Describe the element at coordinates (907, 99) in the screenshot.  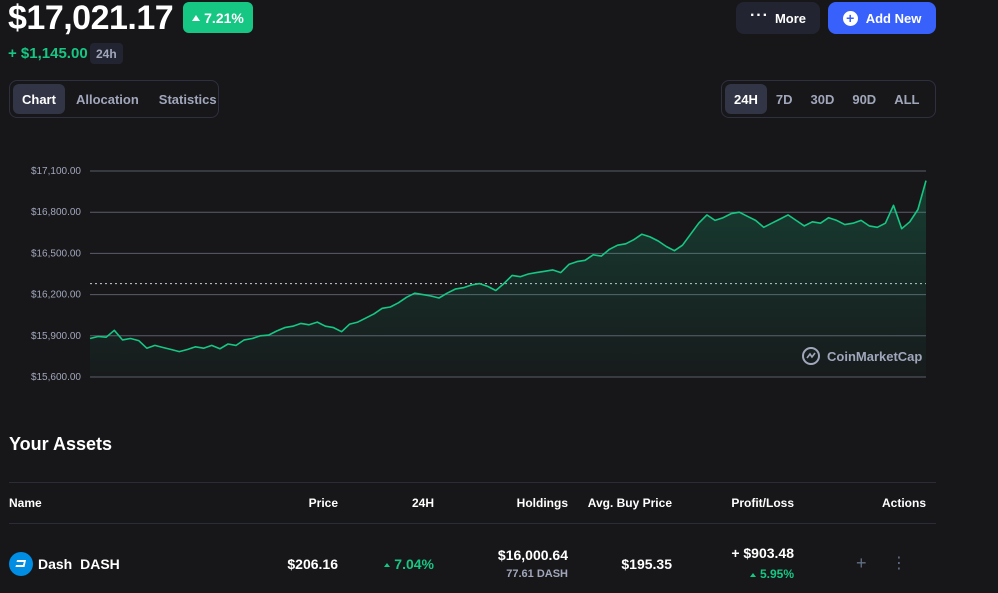
I see `range-all: ALL` at that location.